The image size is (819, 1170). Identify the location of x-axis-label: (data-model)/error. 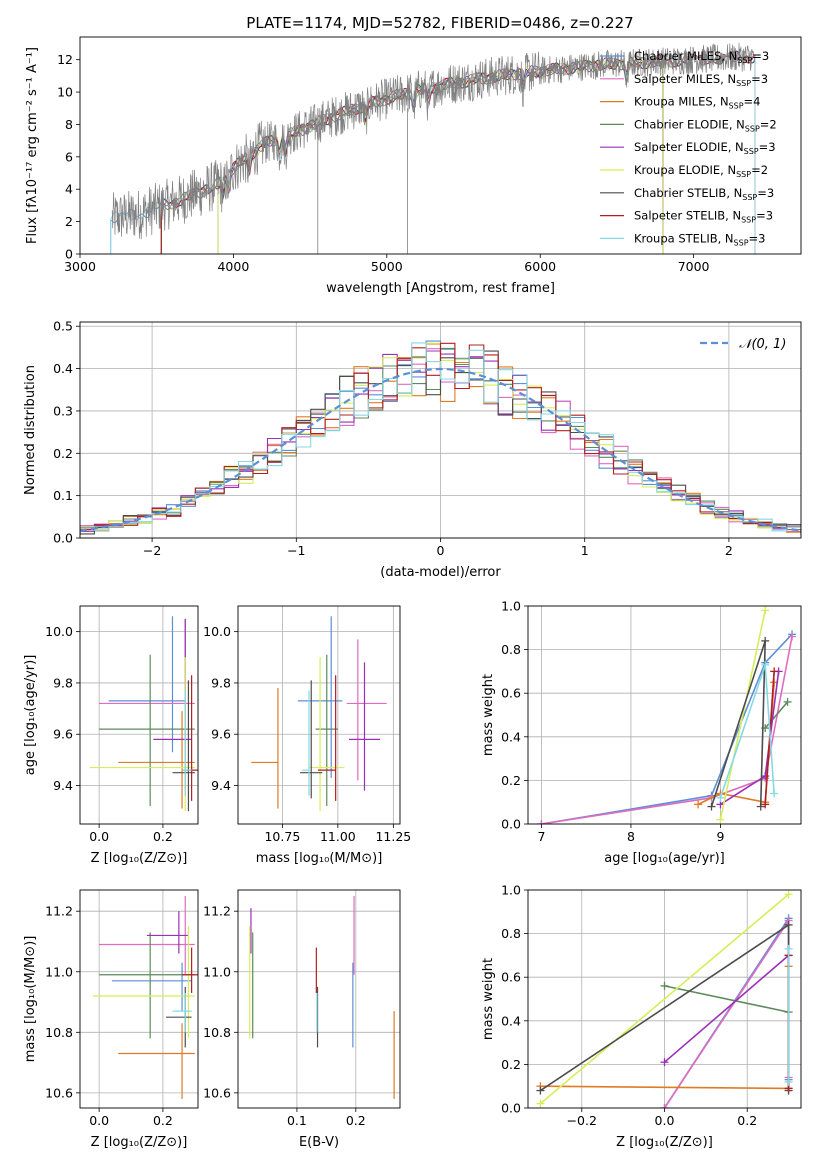
(440, 572).